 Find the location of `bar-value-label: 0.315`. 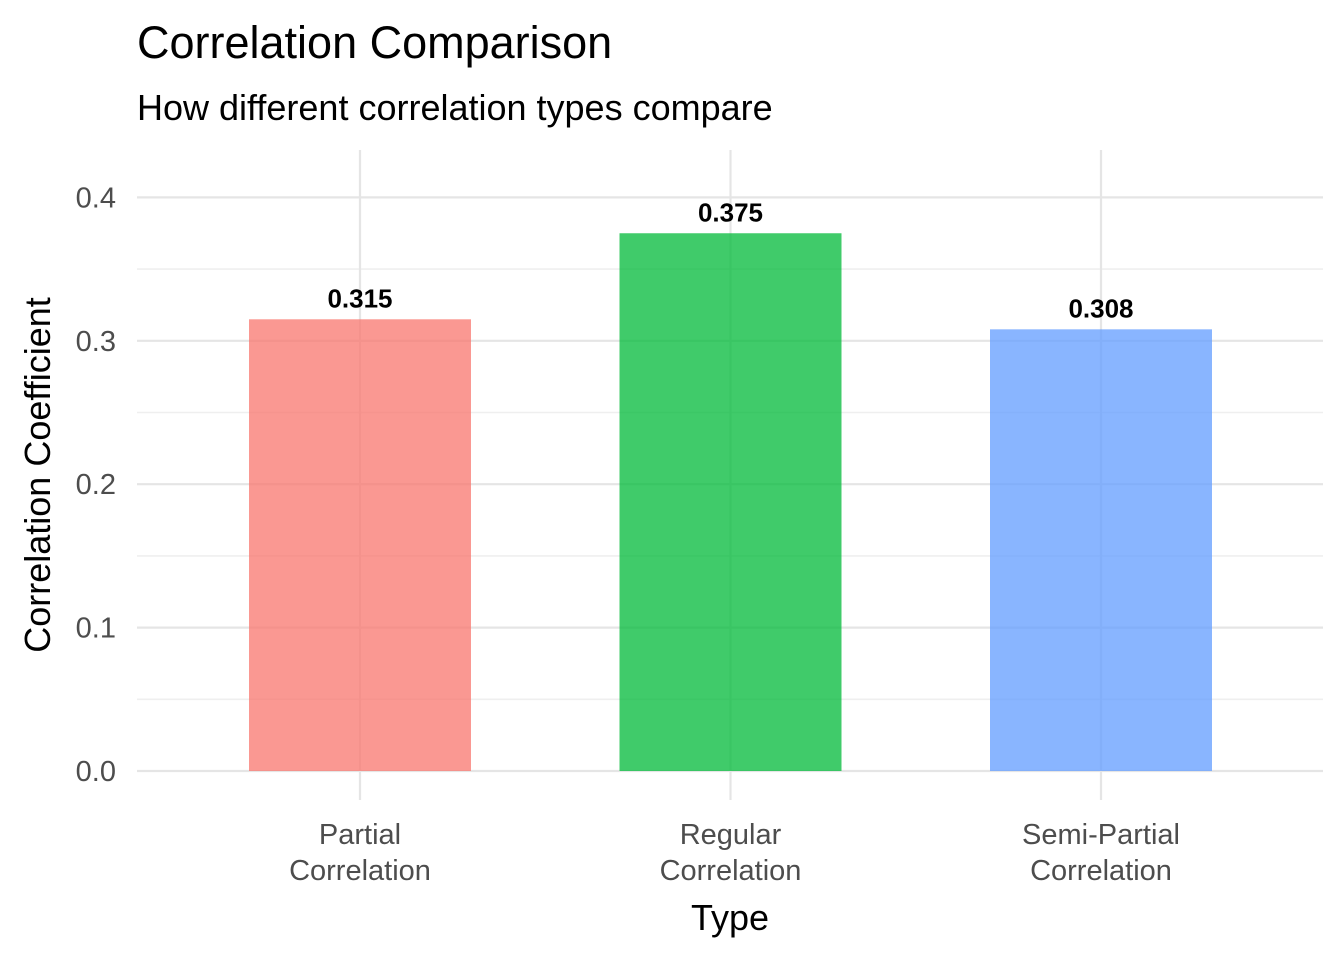

bar-value-label: 0.315 is located at coordinates (359, 298).